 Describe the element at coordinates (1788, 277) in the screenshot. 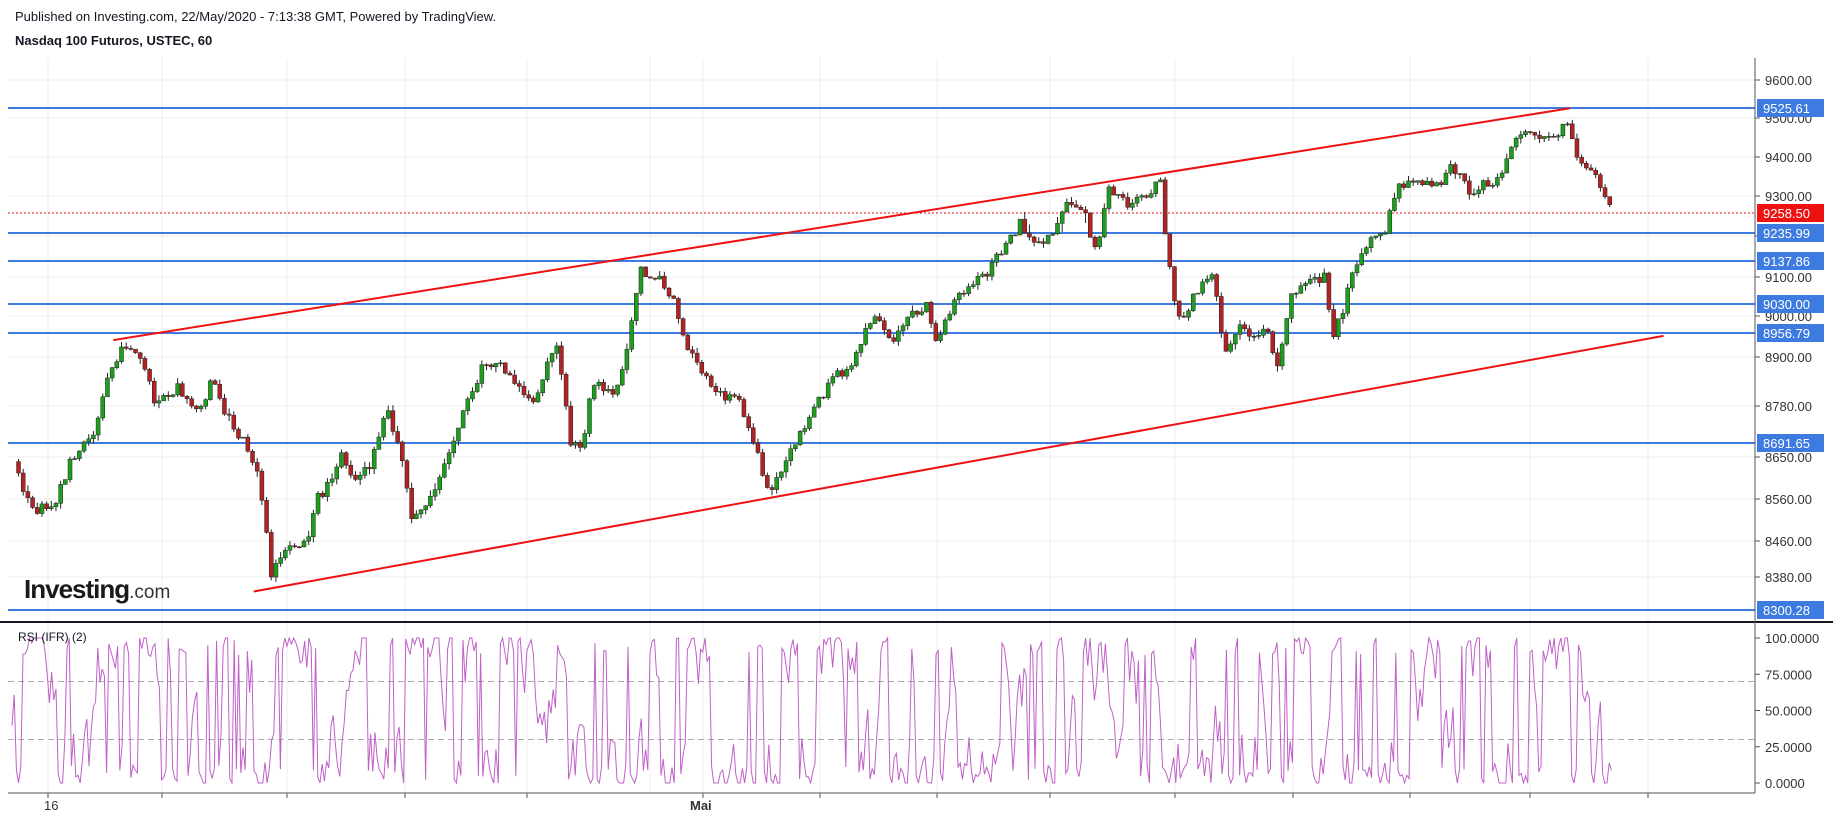

I see `price-tick-label-7: 9100.00` at that location.